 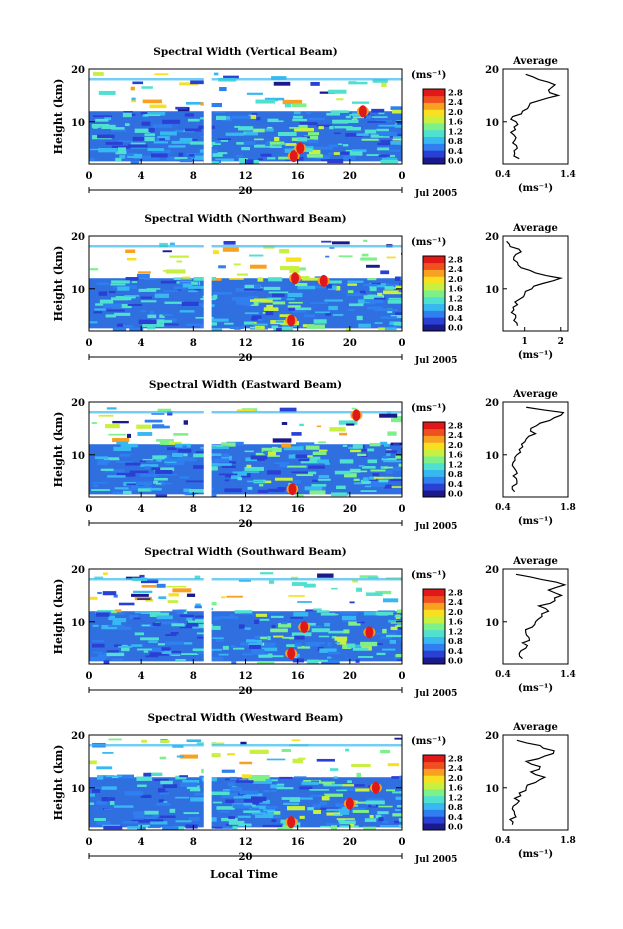 What do you see at coordinates (78, 237) in the screenshot?
I see `y-tick-label: 20` at bounding box center [78, 237].